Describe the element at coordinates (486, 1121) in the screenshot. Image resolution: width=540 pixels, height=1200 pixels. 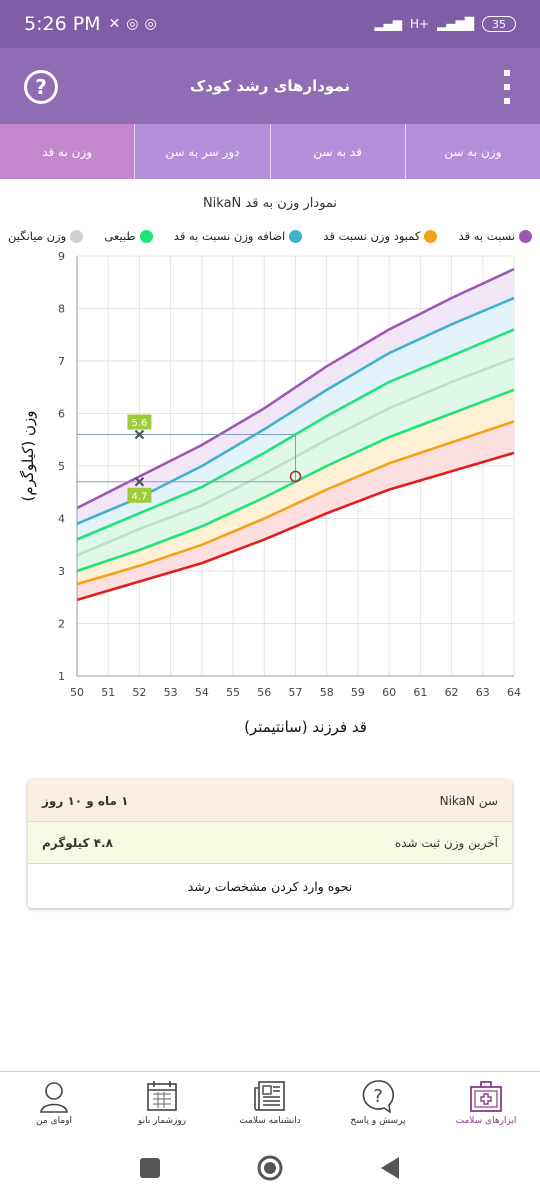
I see `nav-label: ابزارهای سلامت` at that location.